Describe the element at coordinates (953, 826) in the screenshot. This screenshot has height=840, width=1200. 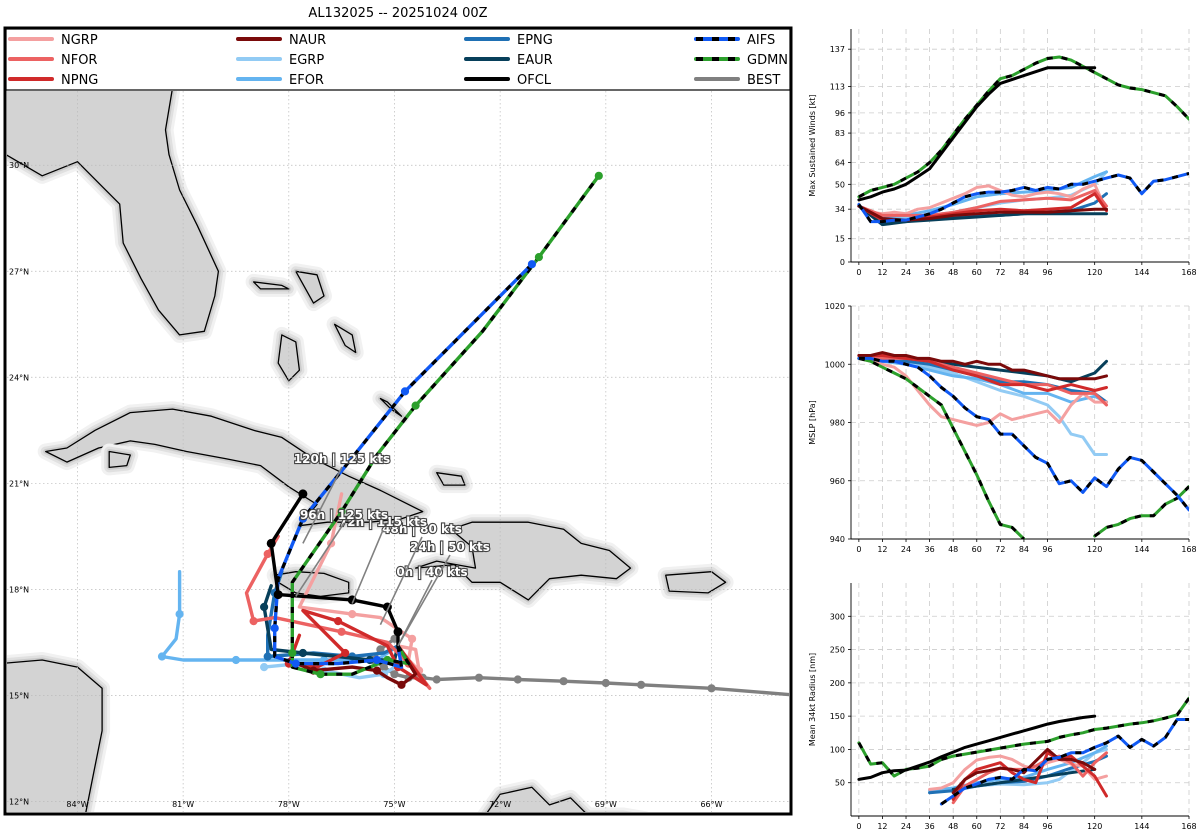
I see `x-tick-label: 48` at that location.